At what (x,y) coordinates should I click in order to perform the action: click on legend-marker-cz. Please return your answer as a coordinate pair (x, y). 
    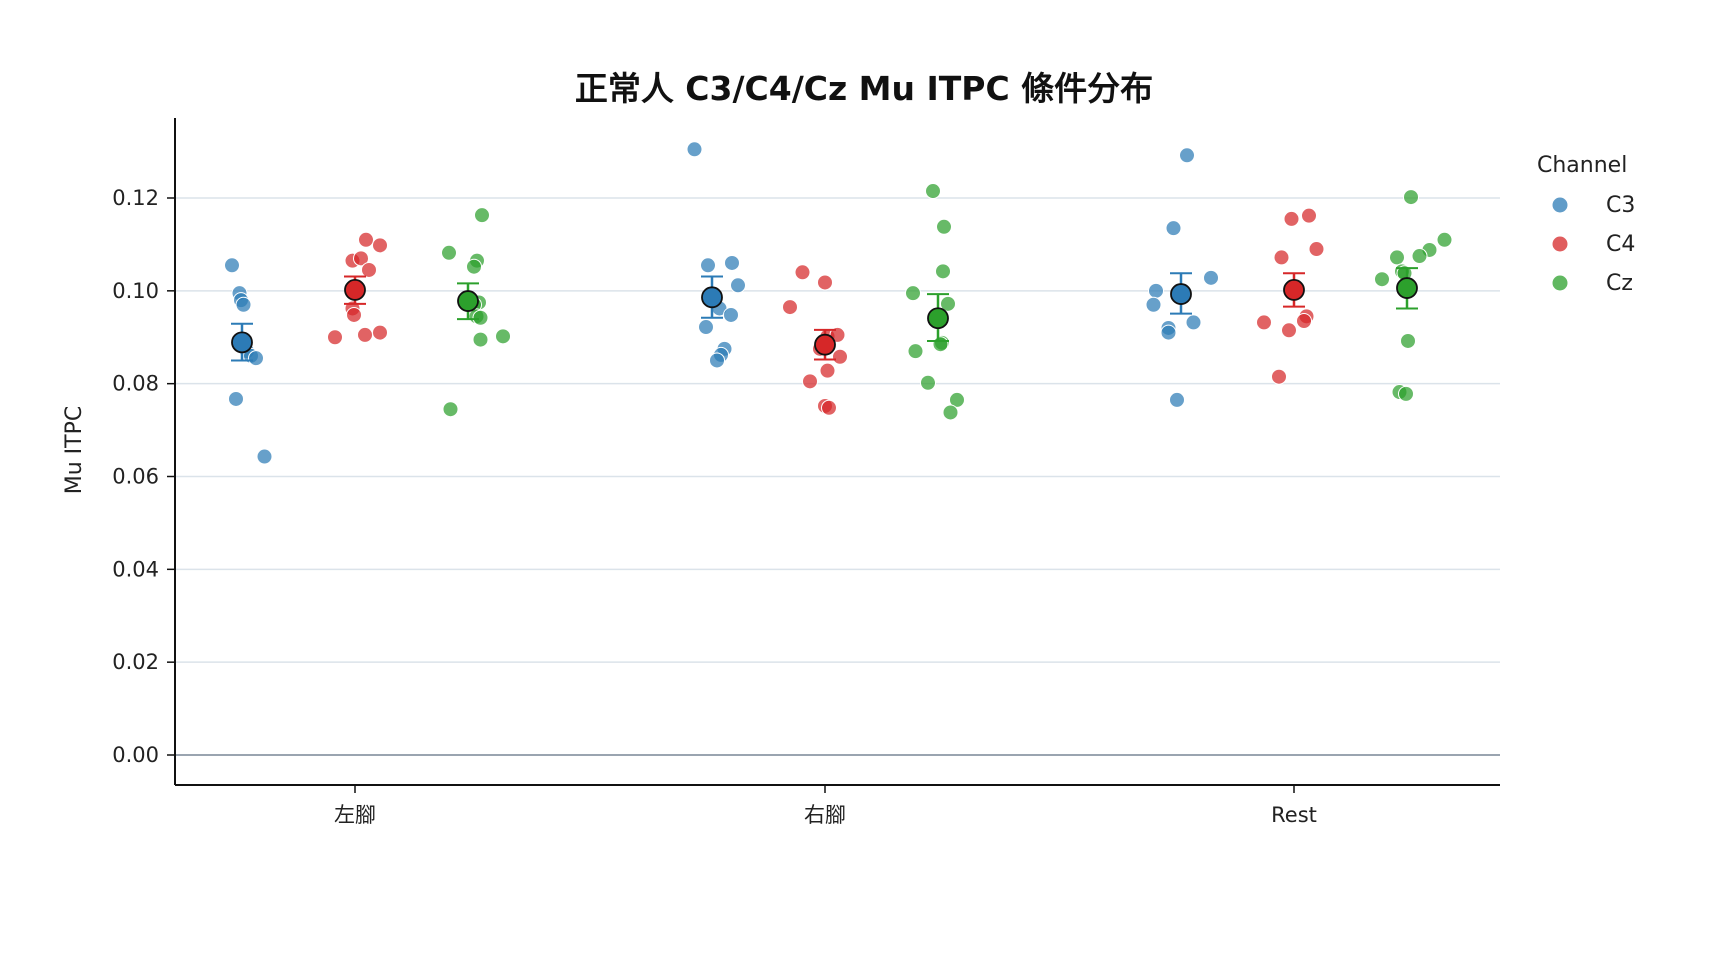
    Looking at the image, I should click on (1560, 283).